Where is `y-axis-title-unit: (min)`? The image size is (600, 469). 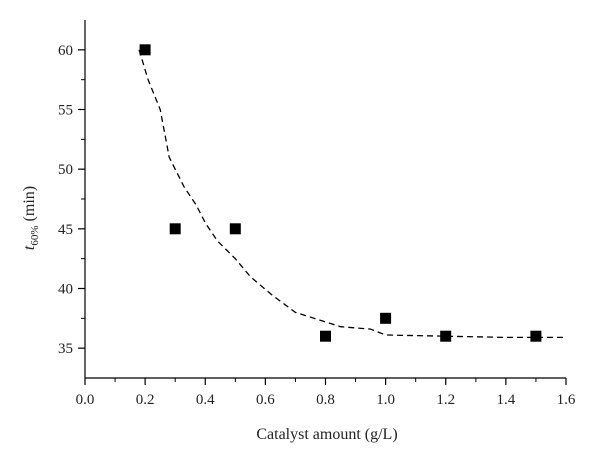 y-axis-title-unit: (min) is located at coordinates (29, 204).